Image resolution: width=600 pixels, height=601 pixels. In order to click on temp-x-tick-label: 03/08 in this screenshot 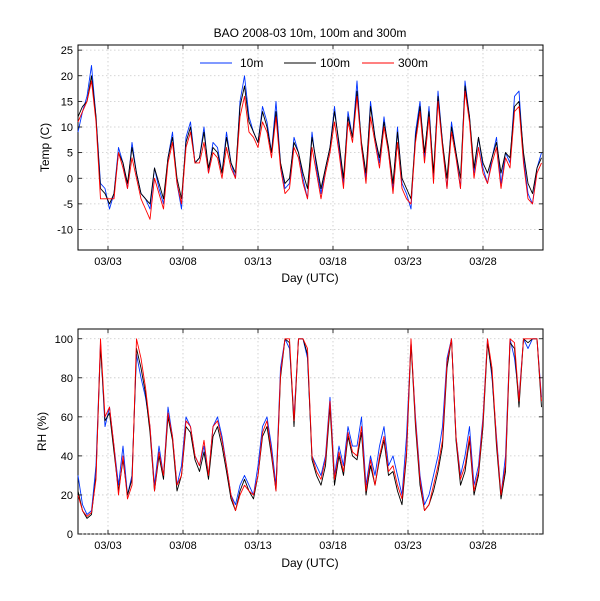, I will do `click(183, 262)`.